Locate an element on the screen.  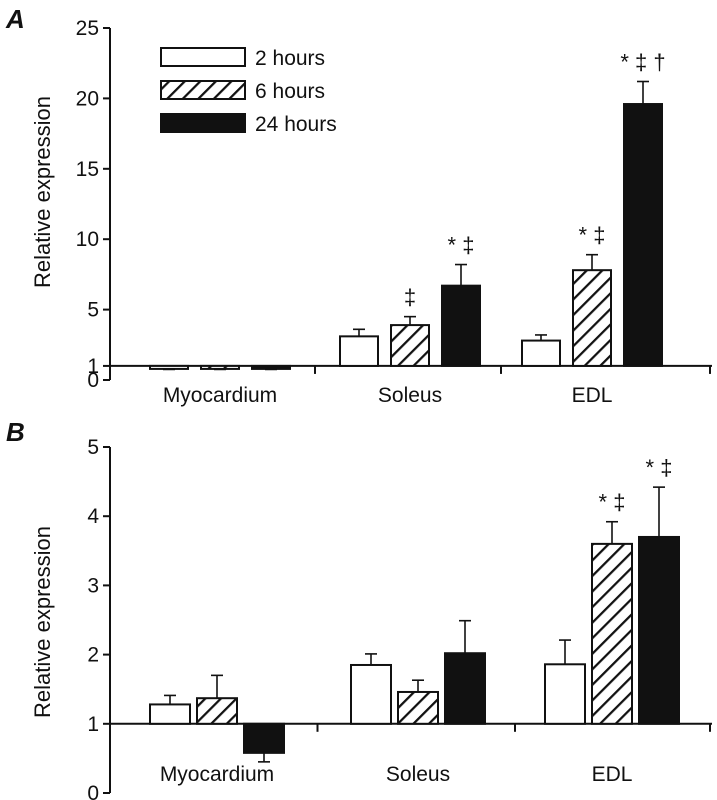
panel-a-legend: 2 hours 6 hours 24 hours is located at coordinates (248, 91).